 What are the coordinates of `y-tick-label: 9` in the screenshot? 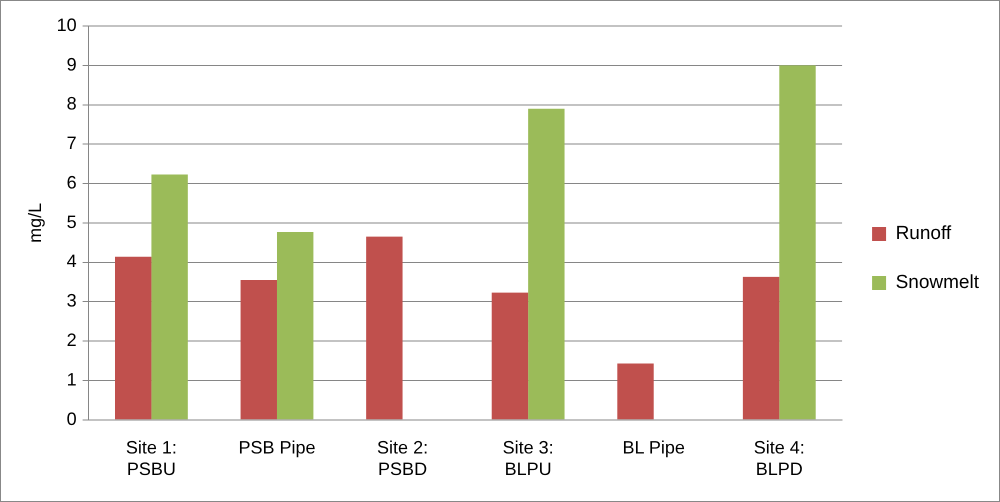 It's located at (71, 64).